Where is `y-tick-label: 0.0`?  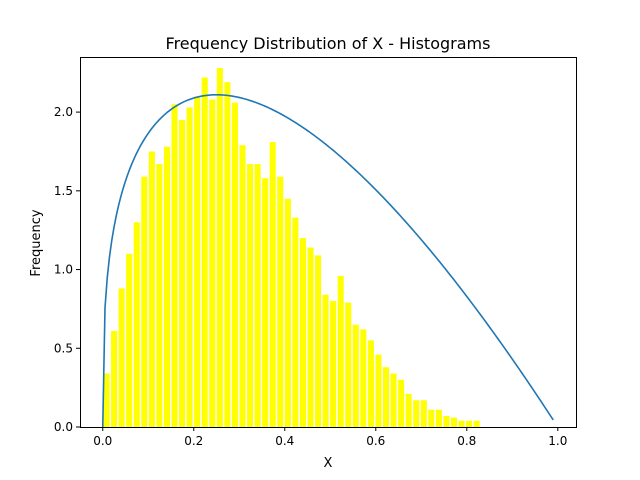
y-tick-label: 0.0 is located at coordinates (63, 427).